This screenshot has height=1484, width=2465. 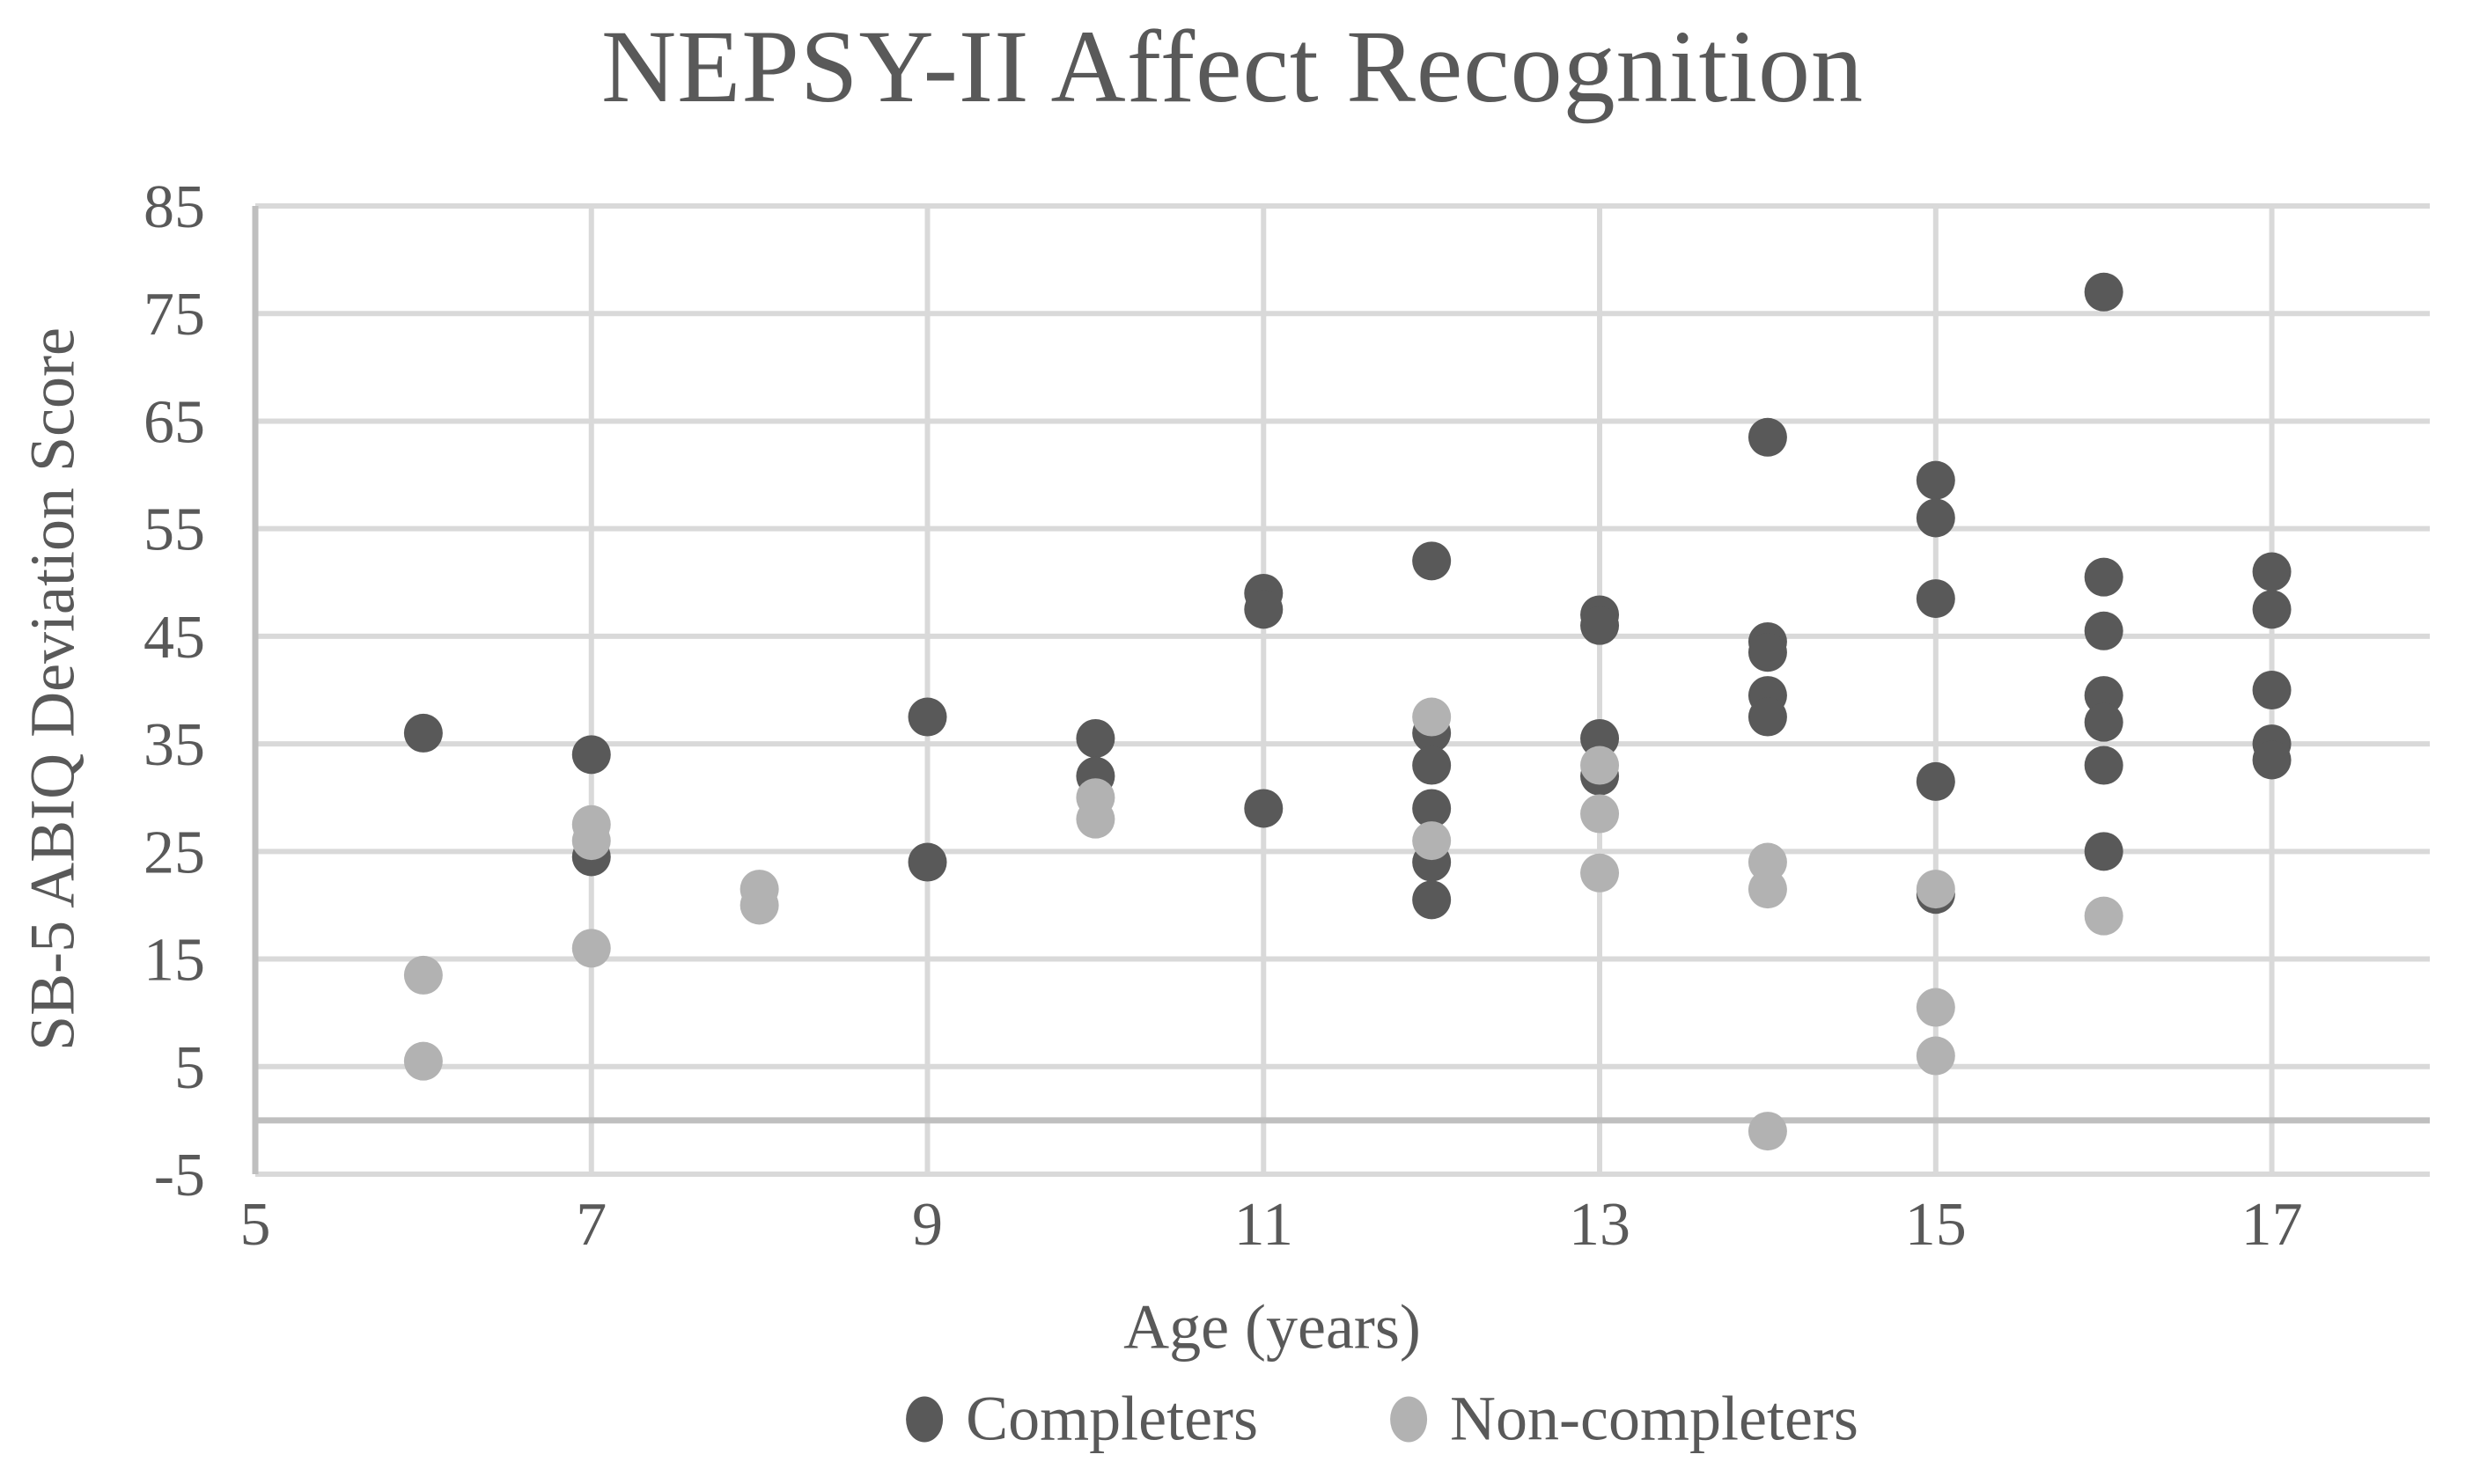 I want to click on y-tick-label: 15, so click(x=174, y=961).